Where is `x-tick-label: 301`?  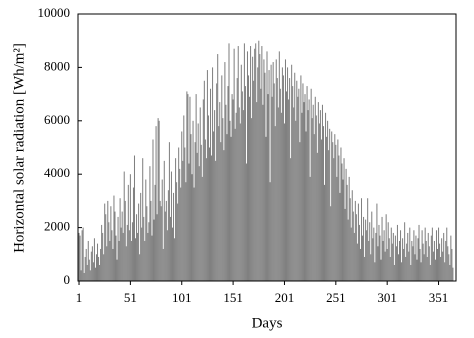
x-tick-label: 301 is located at coordinates (387, 297).